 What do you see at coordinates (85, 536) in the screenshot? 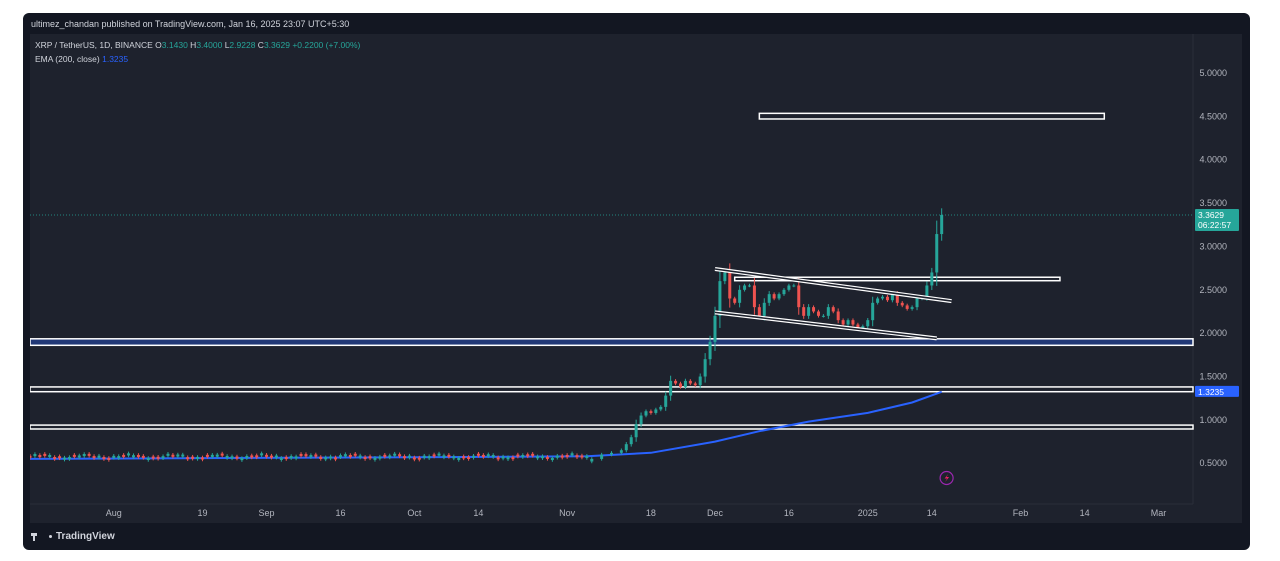
I see `tradingview-logo-text: TradingView` at bounding box center [85, 536].